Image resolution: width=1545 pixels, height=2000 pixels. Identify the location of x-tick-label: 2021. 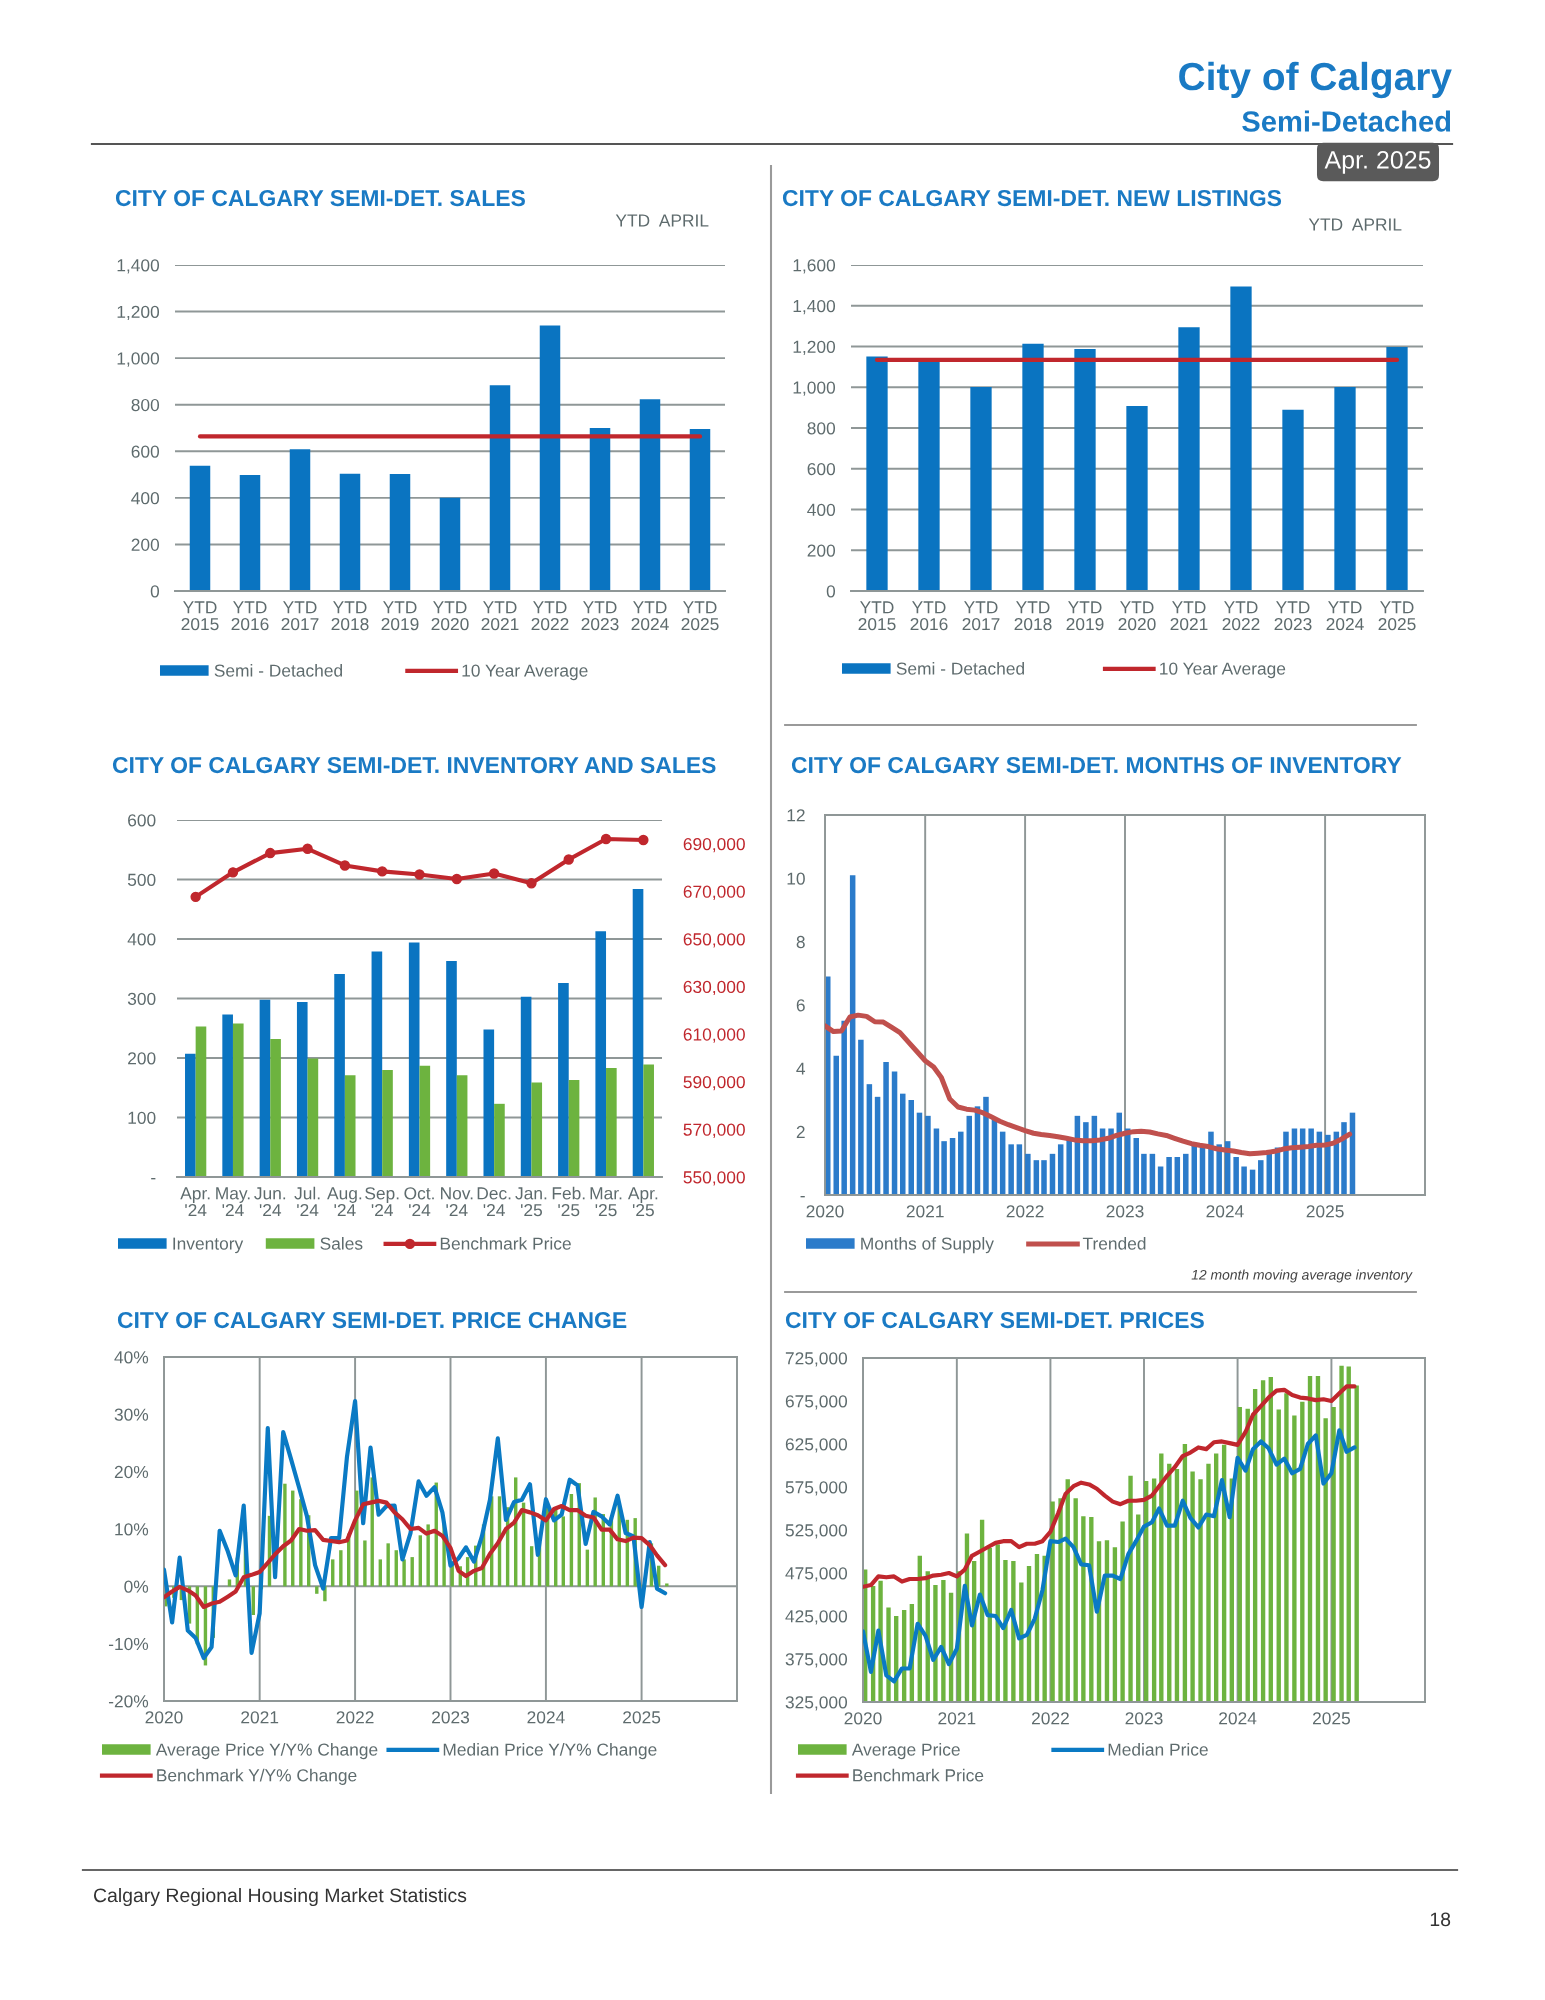
(957, 1718).